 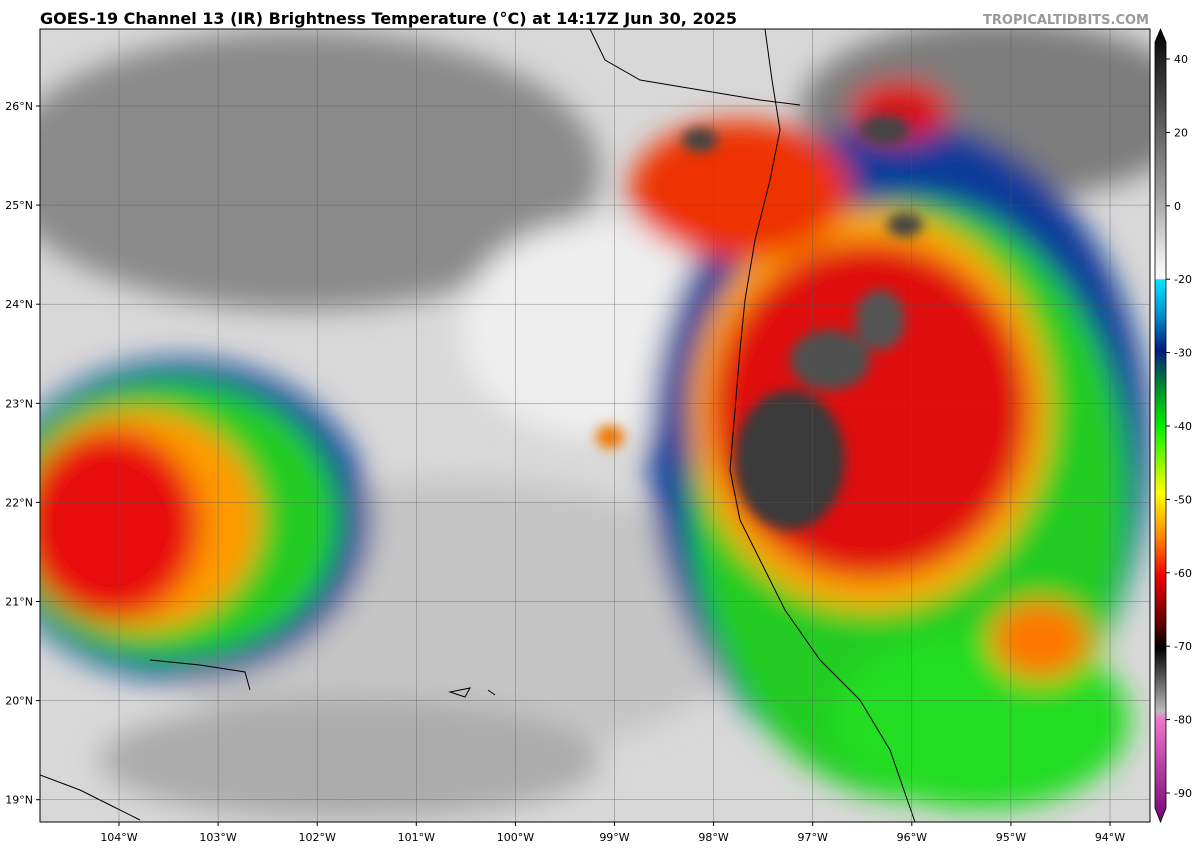 What do you see at coordinates (1183, 499) in the screenshot?
I see `colorbar-label: -50` at bounding box center [1183, 499].